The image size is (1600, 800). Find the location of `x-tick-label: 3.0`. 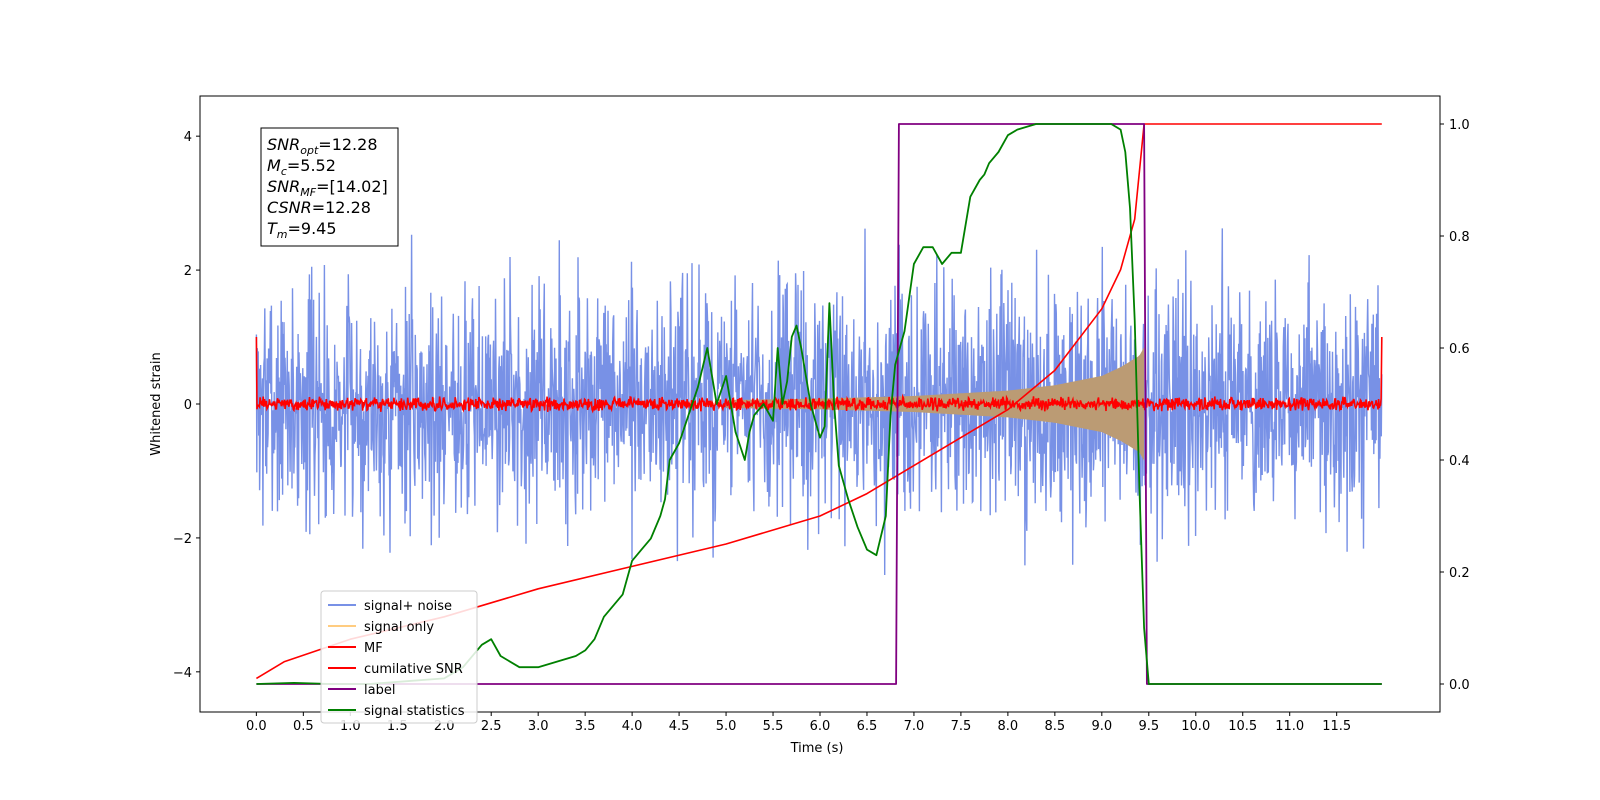

x-tick-label: 3.0 is located at coordinates (538, 726).